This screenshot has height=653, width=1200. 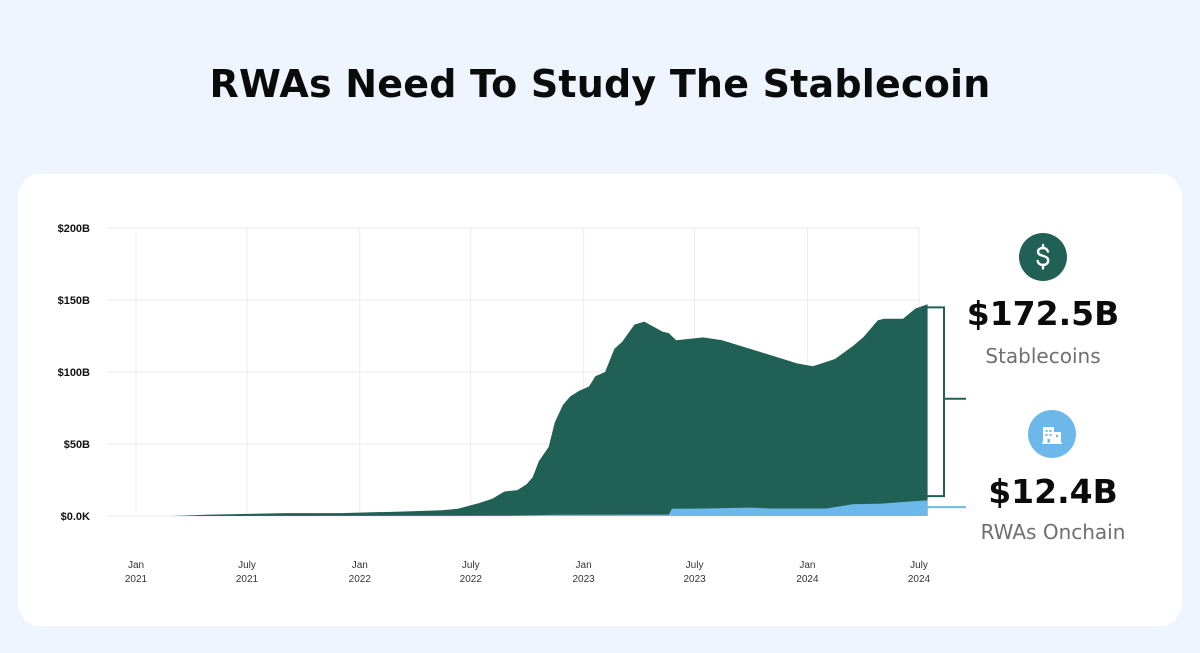 I want to click on stablecoins-label: Stablecoins, so click(x=1043, y=356).